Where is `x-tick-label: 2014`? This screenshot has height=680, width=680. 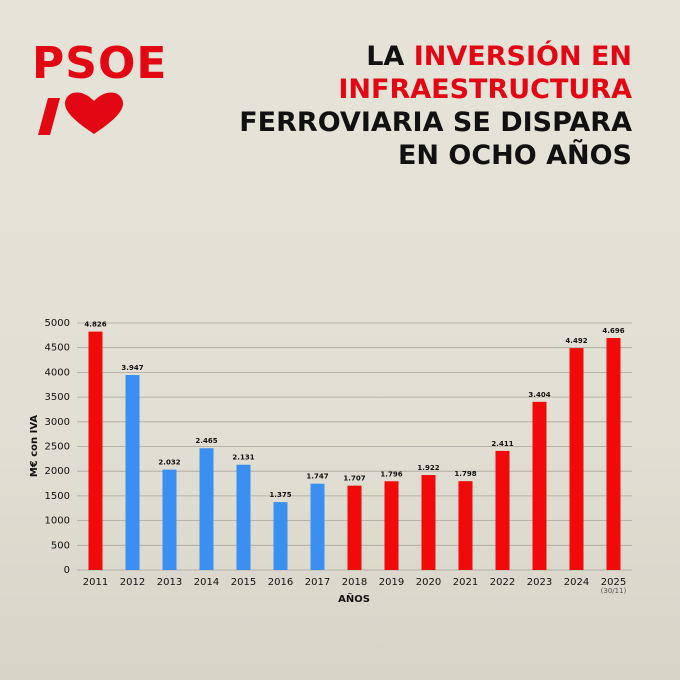
x-tick-label: 2014 is located at coordinates (206, 582).